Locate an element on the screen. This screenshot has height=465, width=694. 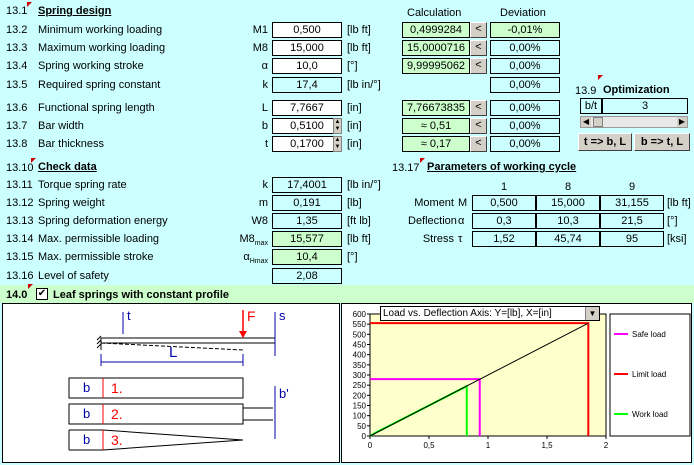
row-label: Spring weight is located at coordinates (71, 203).